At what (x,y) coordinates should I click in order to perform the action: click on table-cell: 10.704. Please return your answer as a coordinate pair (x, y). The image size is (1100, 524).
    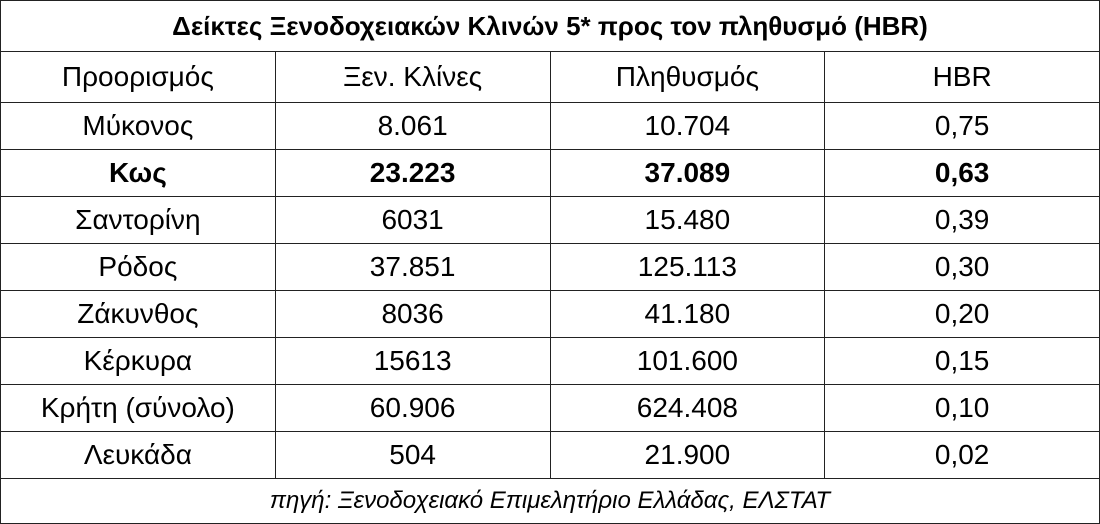
    Looking at the image, I should click on (687, 126).